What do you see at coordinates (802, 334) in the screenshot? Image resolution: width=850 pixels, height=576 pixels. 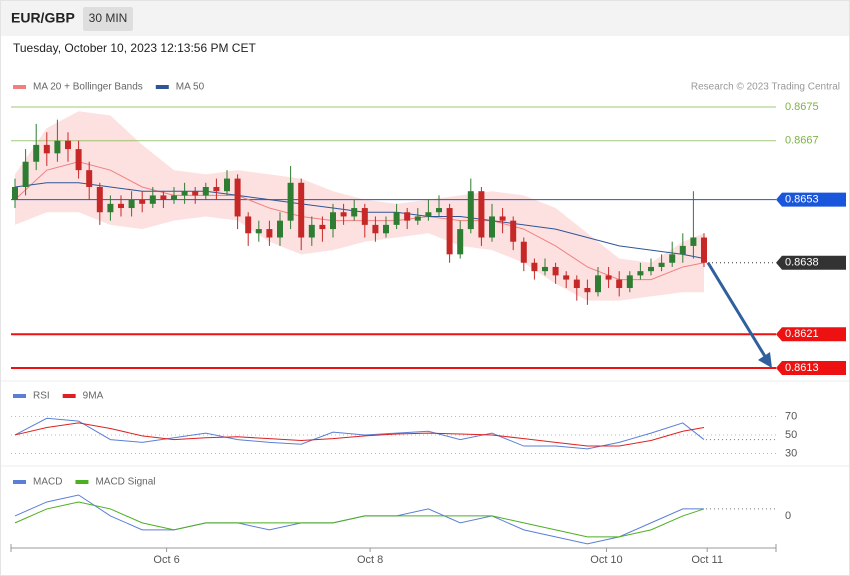 I see `level-label: 0.8621` at bounding box center [802, 334].